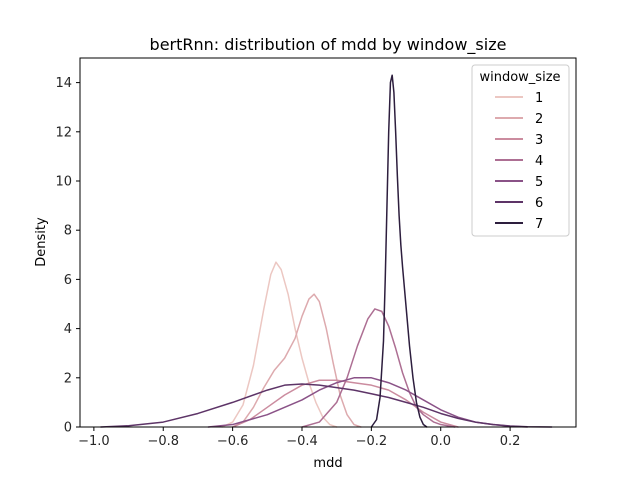 This screenshot has width=640, height=480. What do you see at coordinates (539, 140) in the screenshot?
I see `legend-label-3: 3` at bounding box center [539, 140].